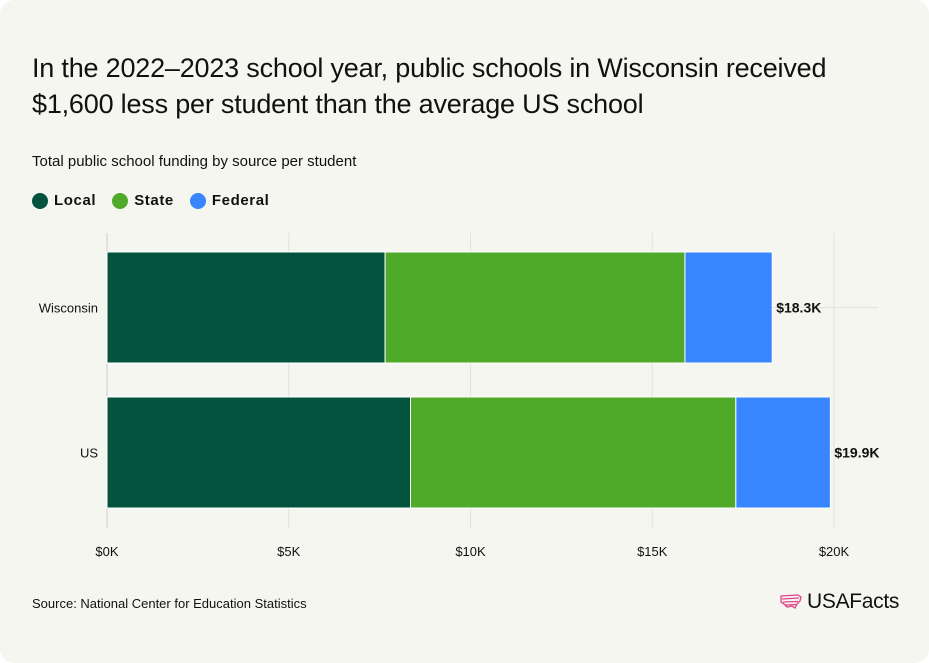 Image resolution: width=929 pixels, height=663 pixels. Describe the element at coordinates (470, 551) in the screenshot. I see `x-tick-label: $10K` at that location.